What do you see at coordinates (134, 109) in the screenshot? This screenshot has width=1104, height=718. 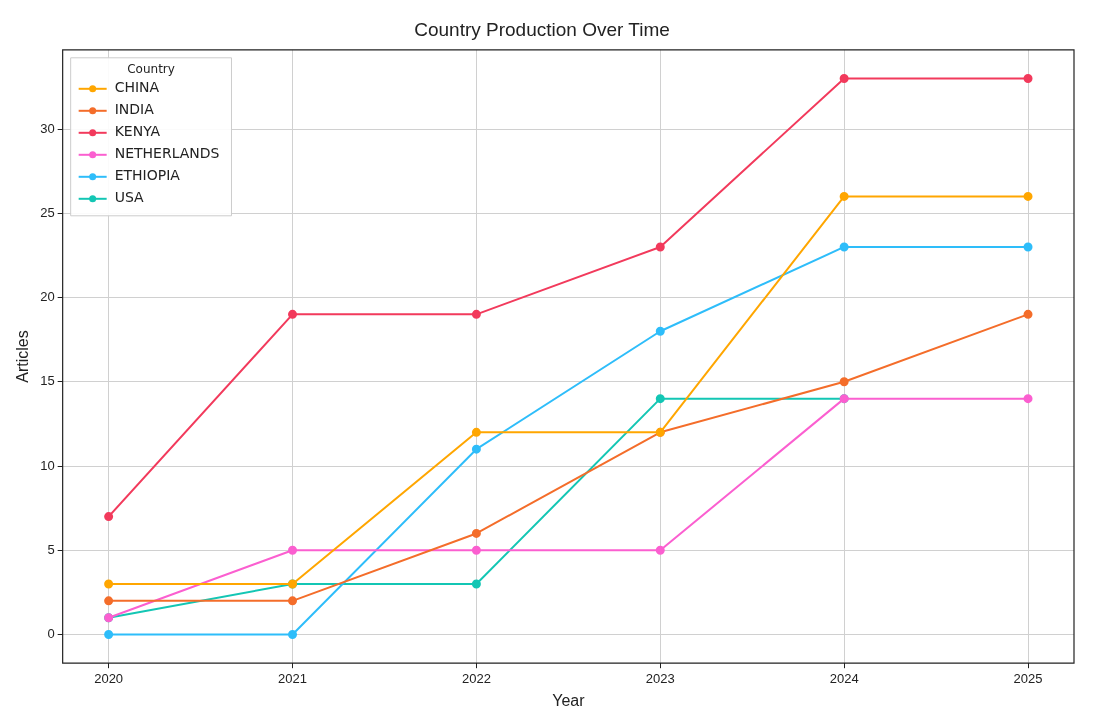 I see `legend-label: INDIA` at bounding box center [134, 109].